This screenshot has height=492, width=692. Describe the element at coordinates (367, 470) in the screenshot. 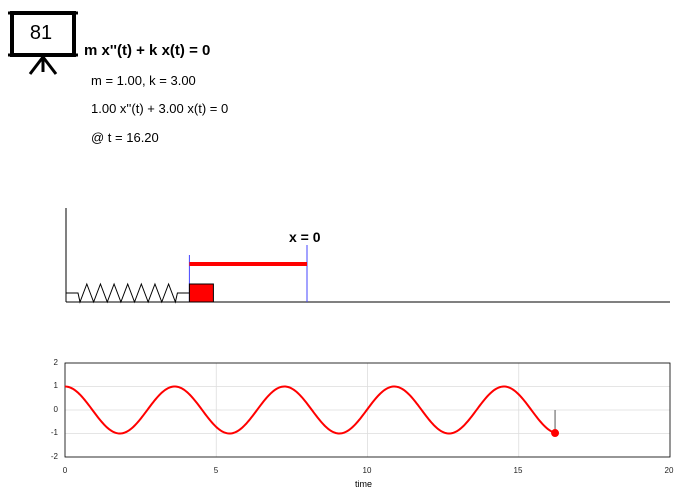

I see `x-tick-label: 10` at that location.